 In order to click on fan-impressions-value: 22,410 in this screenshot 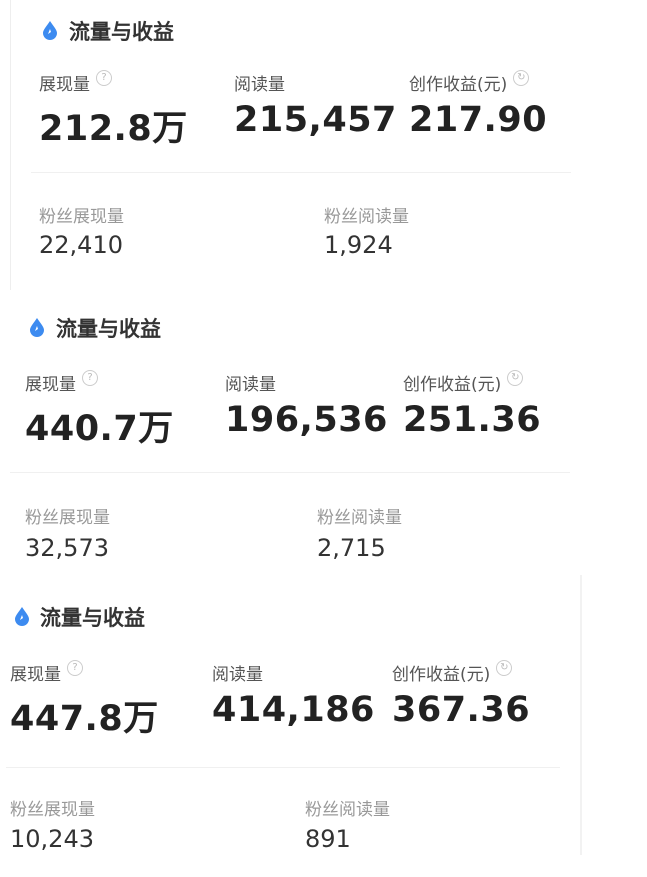, I will do `click(81, 245)`.